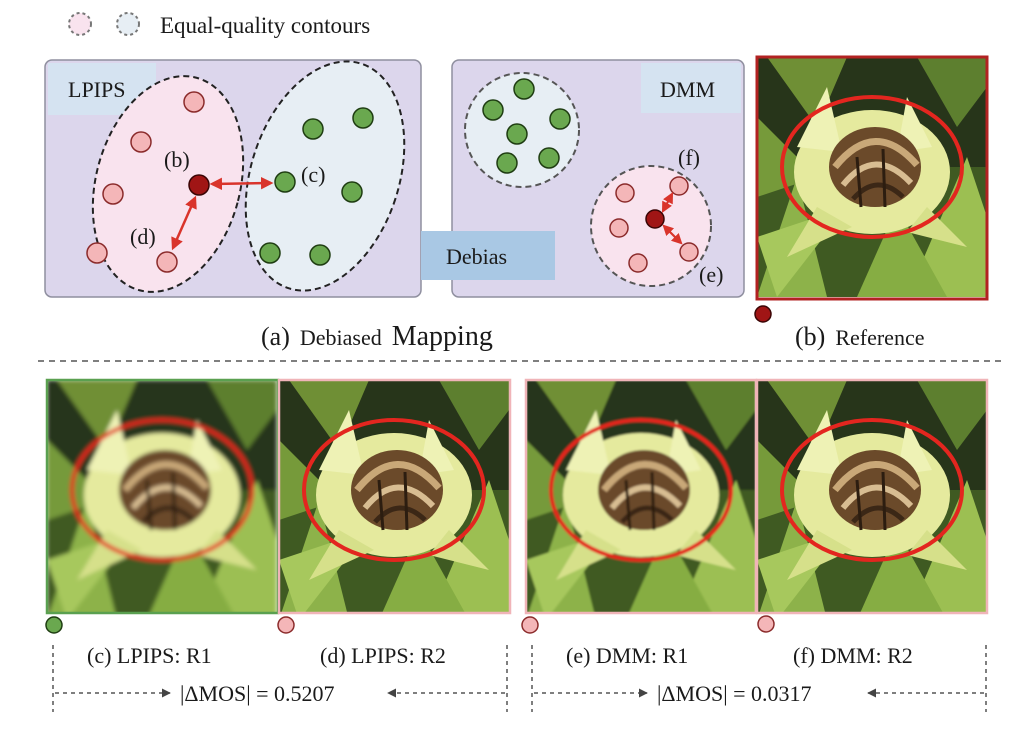 The width and height of the screenshot is (1020, 730). I want to click on thumb-dmm-r1, so click(639, 506).